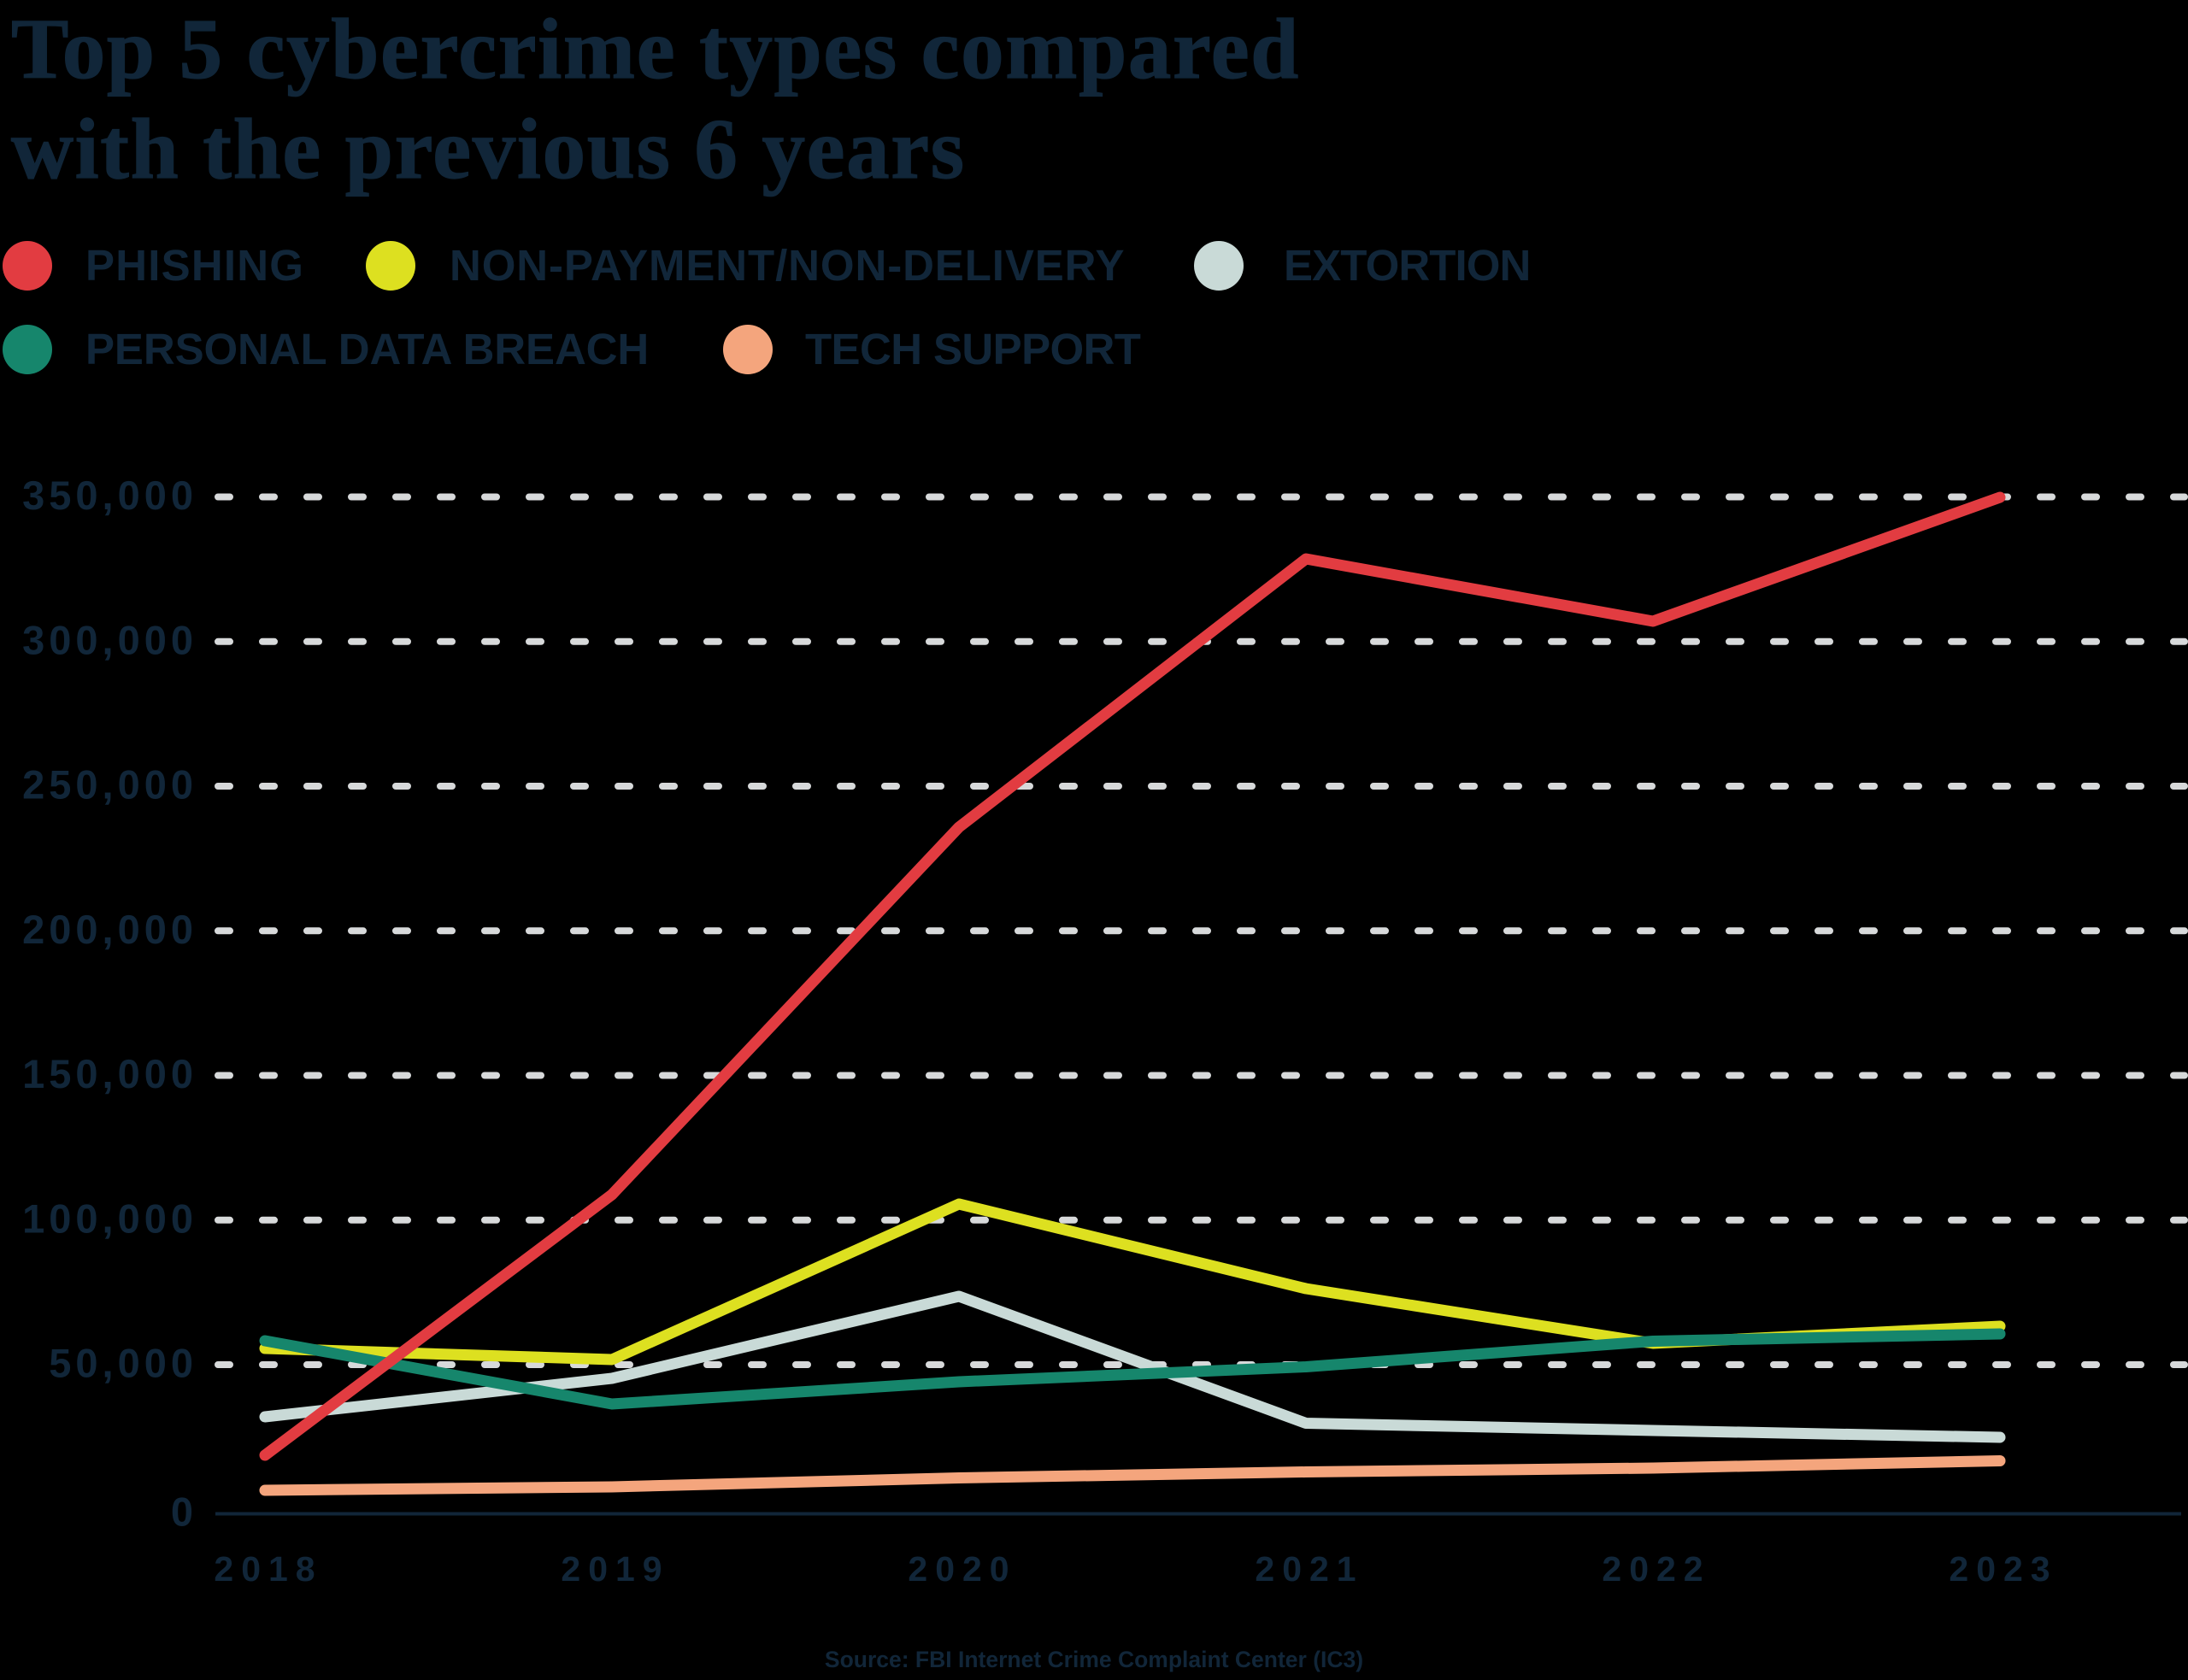 The width and height of the screenshot is (2188, 1680). What do you see at coordinates (1309, 1569) in the screenshot?
I see `svg-text: 2021` at bounding box center [1309, 1569].